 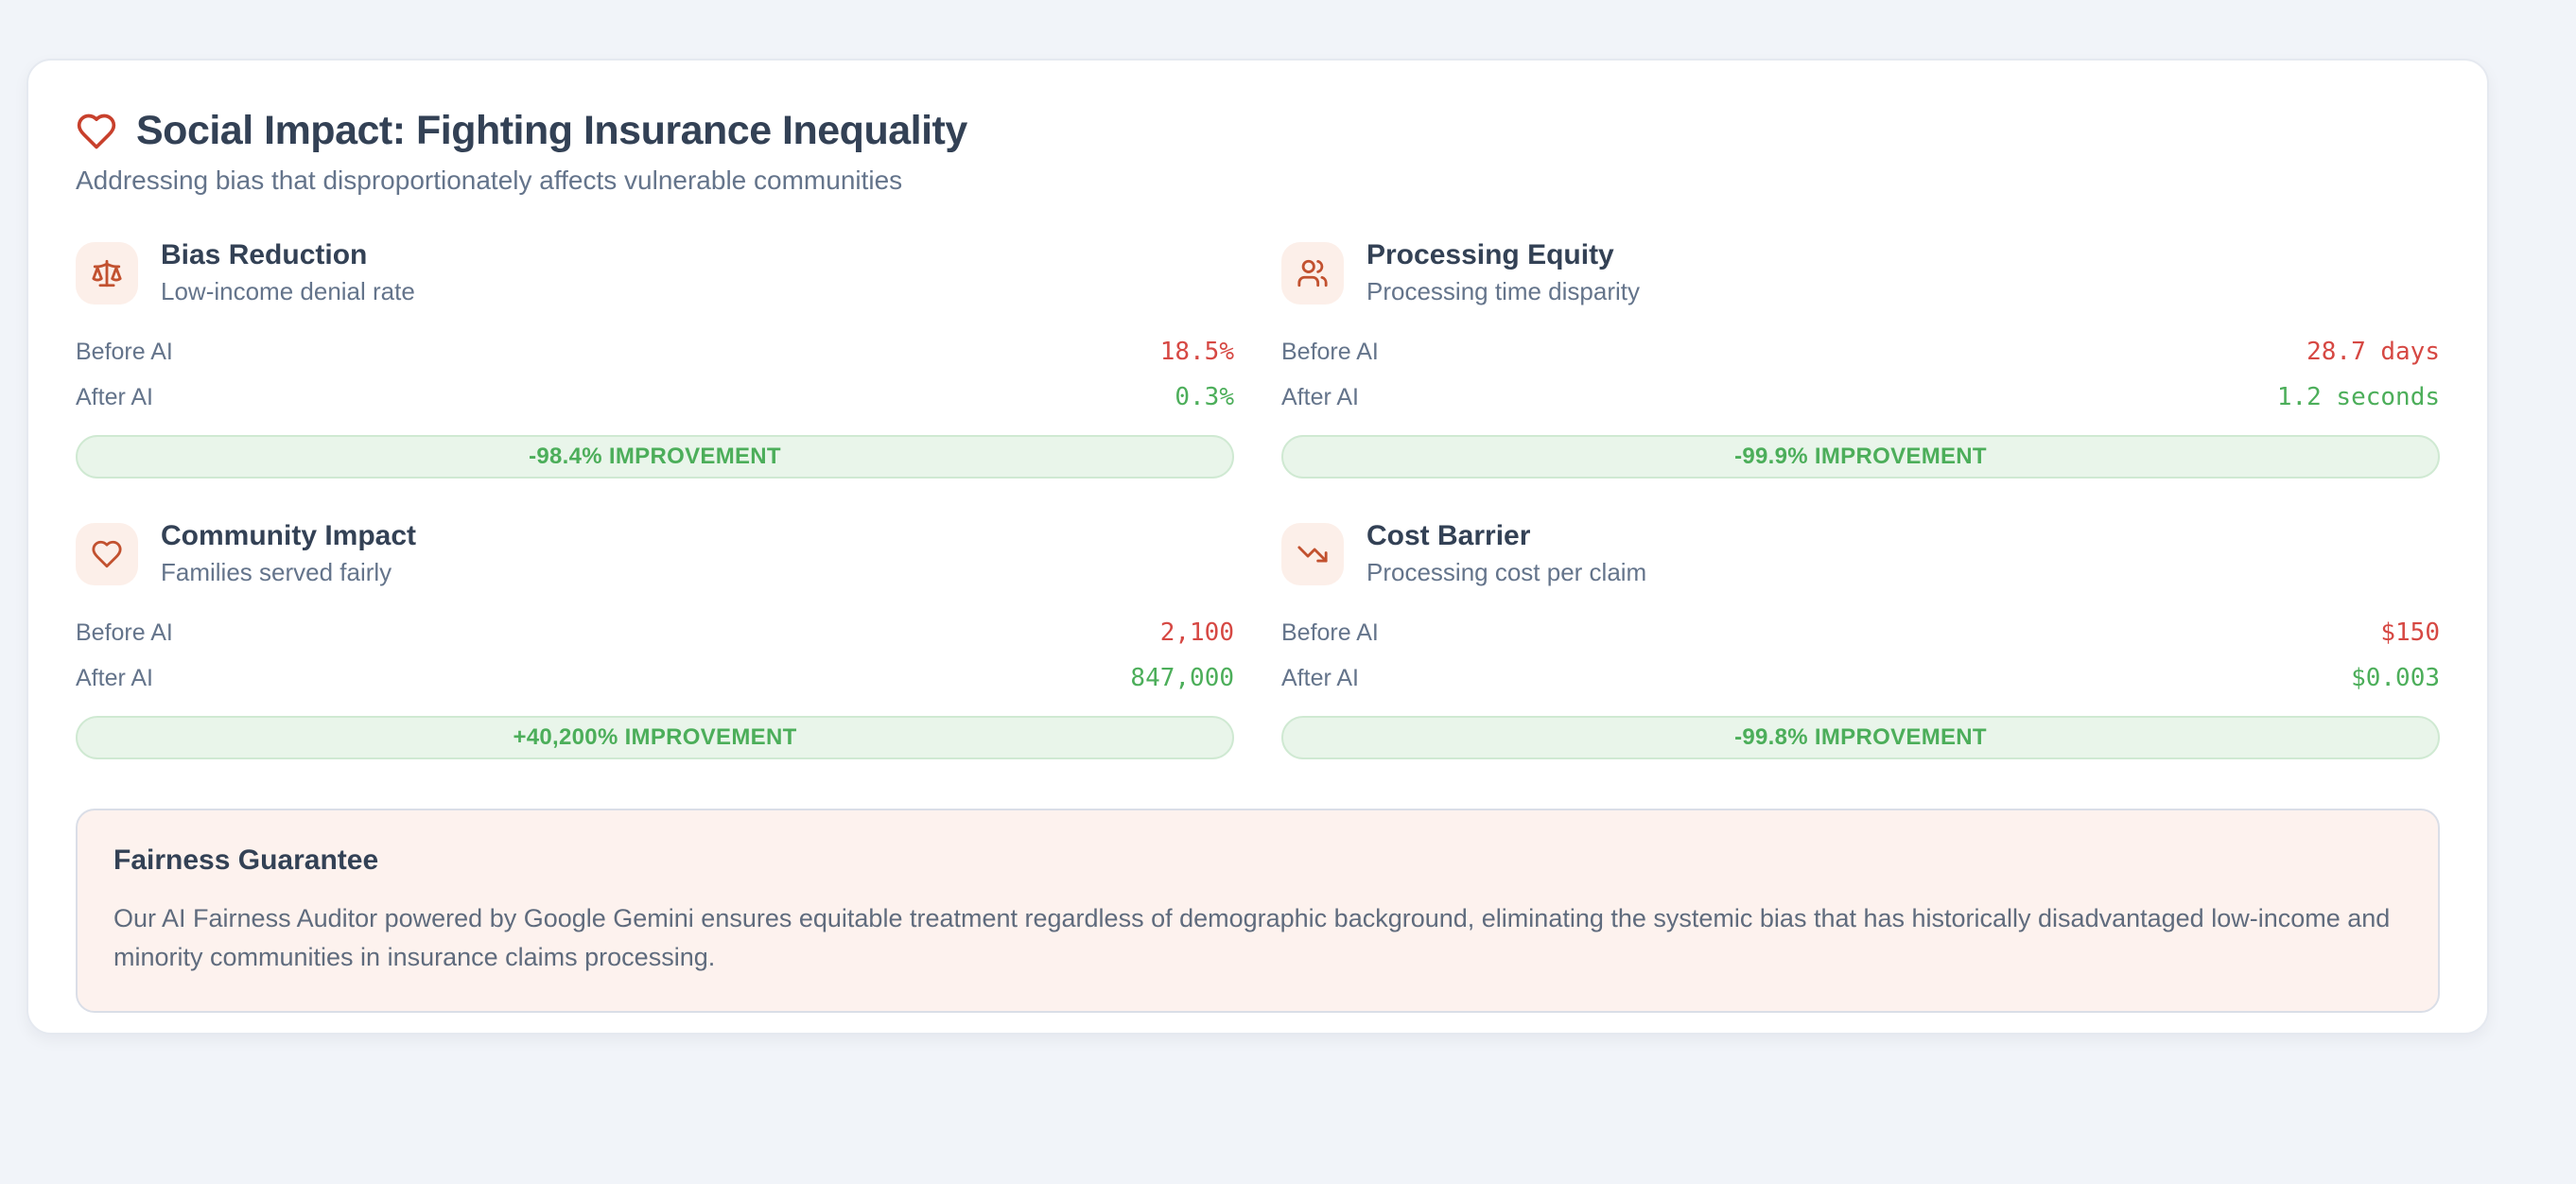 I want to click on metric-title: Community Impact, so click(x=289, y=535).